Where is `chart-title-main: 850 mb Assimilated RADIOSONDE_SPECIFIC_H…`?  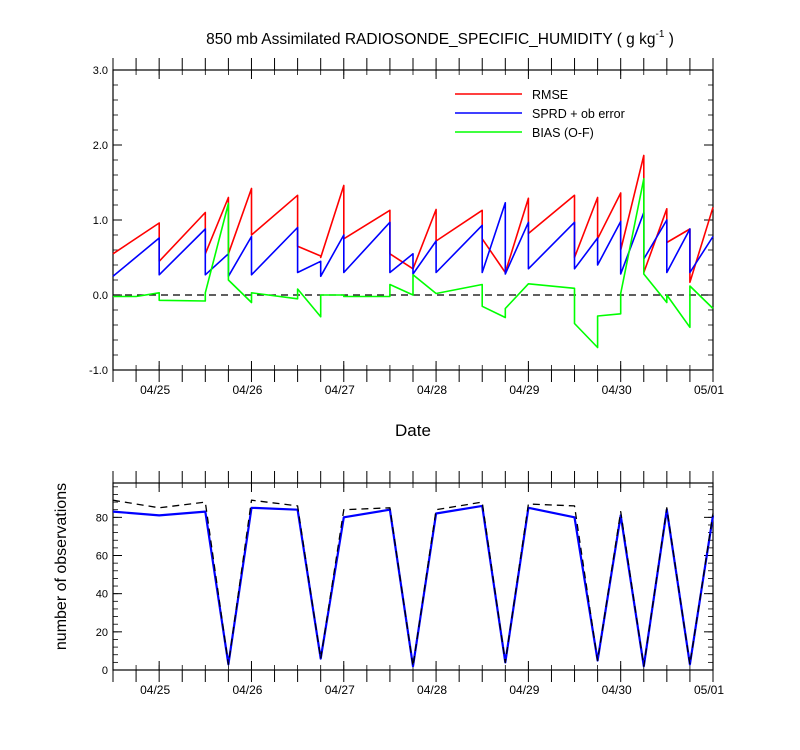
chart-title-main: 850 mb Assimilated RADIOSONDE_SPECIFIC_H… is located at coordinates (430, 39).